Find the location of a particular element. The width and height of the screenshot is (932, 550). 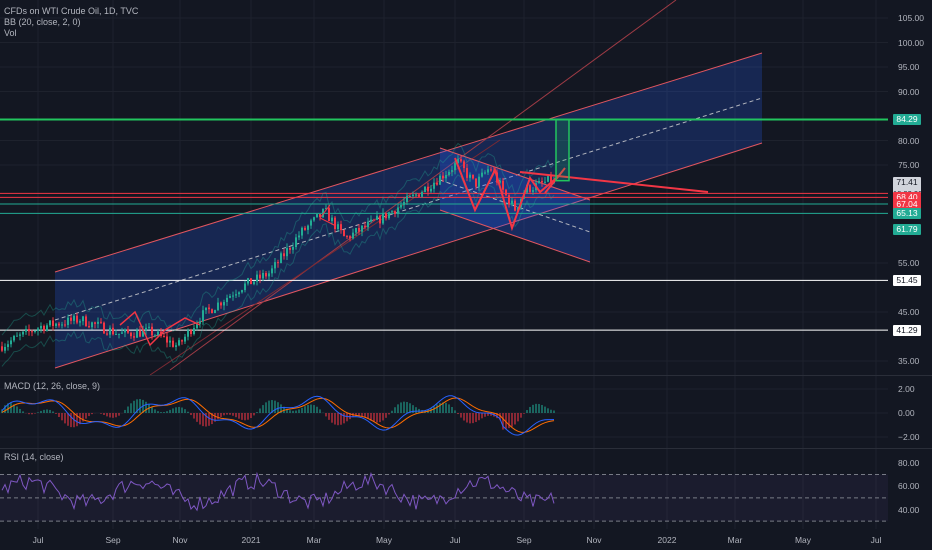

price-badge-value: 61.79 is located at coordinates (907, 229).